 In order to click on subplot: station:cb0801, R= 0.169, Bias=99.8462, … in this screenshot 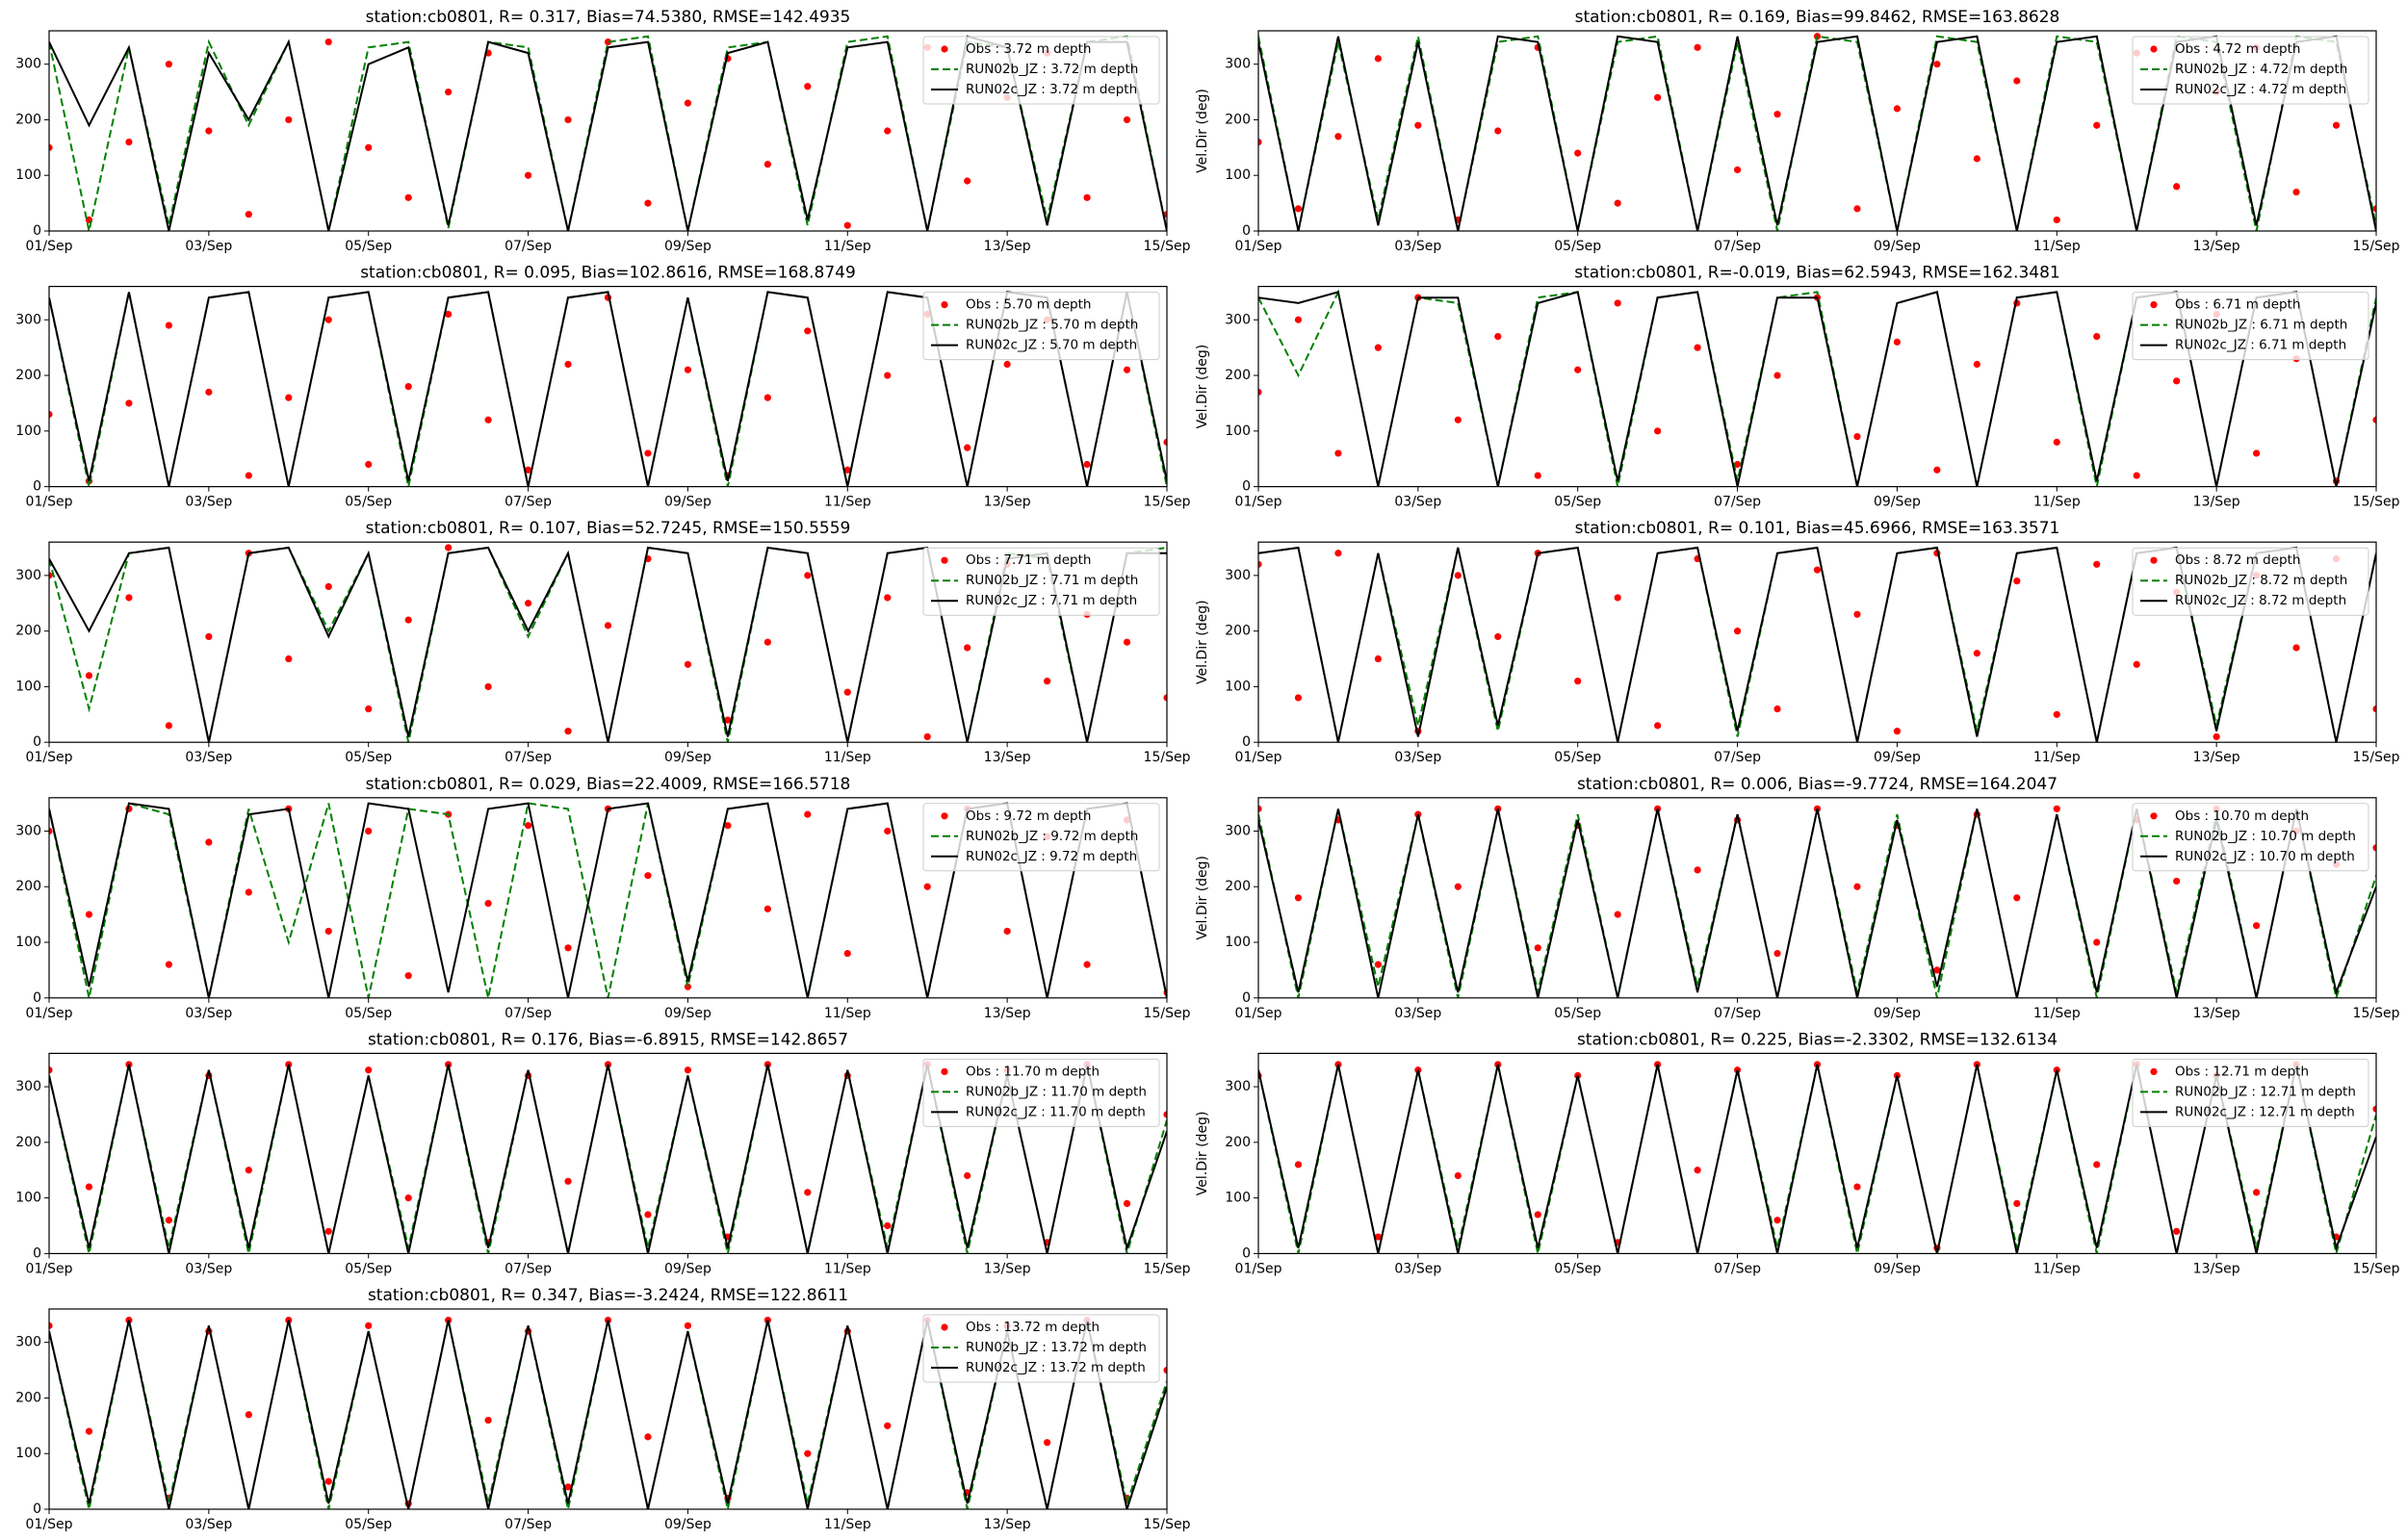, I will do `click(1798, 131)`.